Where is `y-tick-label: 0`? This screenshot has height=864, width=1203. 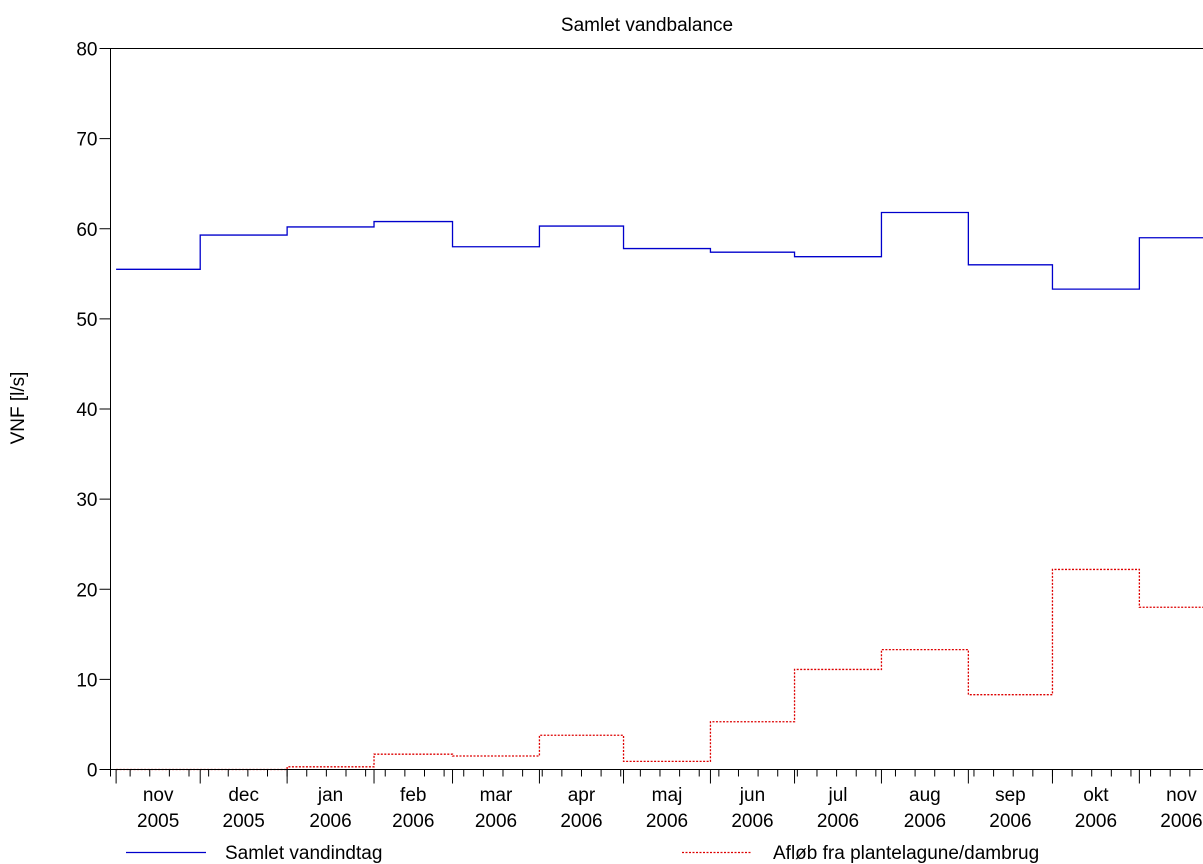
y-tick-label: 0 is located at coordinates (92, 771).